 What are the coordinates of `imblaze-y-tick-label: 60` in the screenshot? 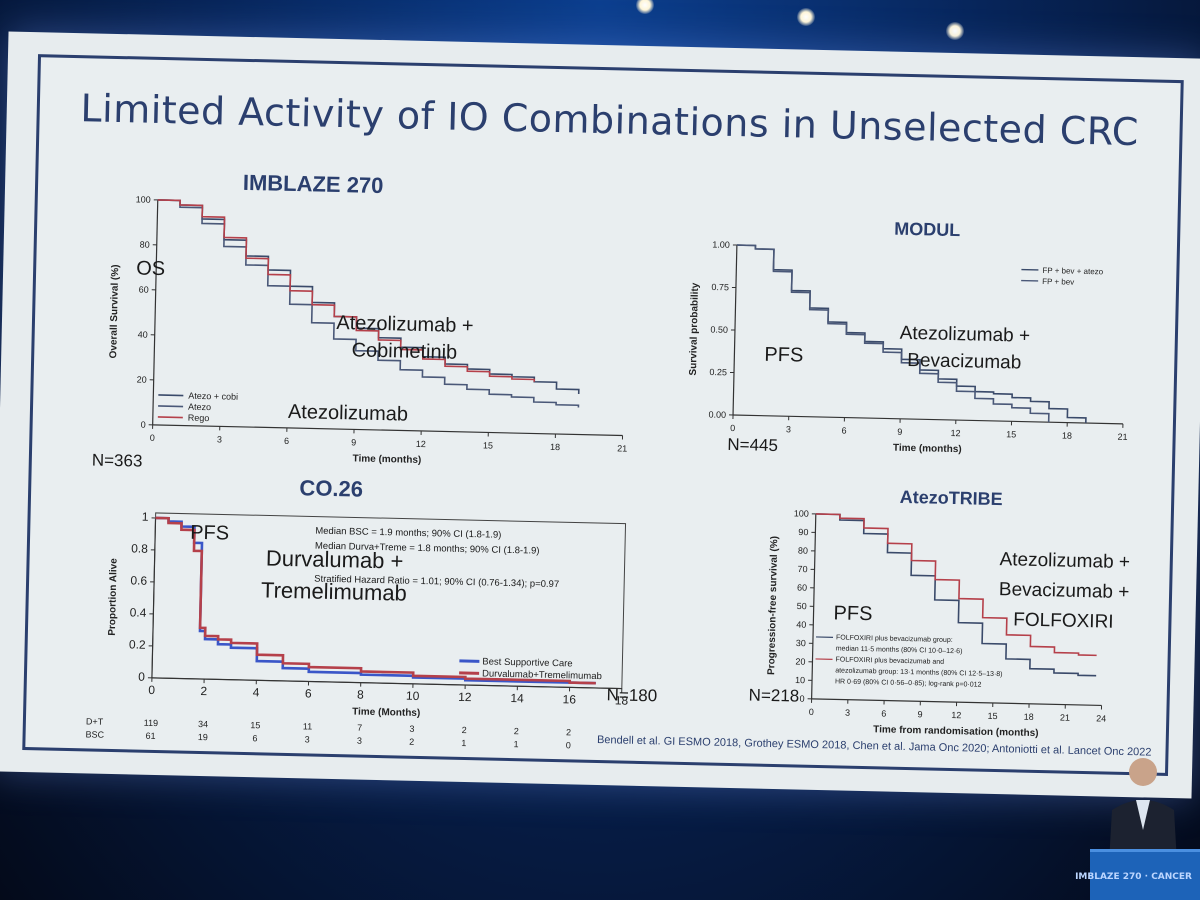 It's located at (144, 290).